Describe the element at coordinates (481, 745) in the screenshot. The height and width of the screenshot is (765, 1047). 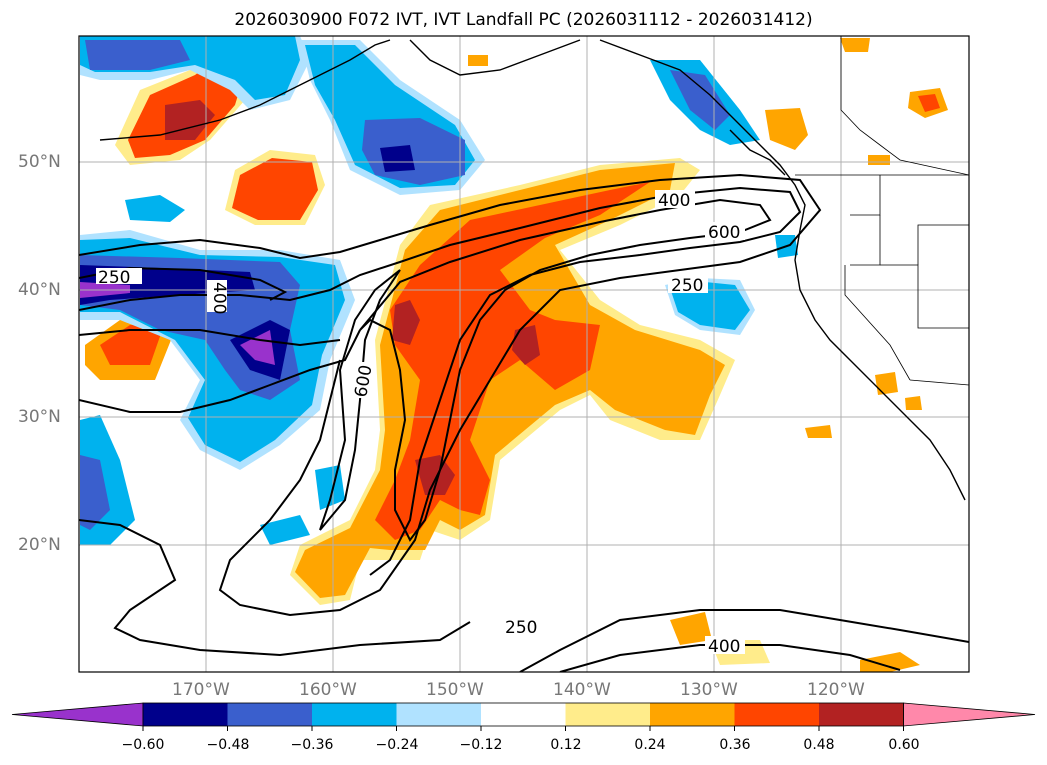
I see `colorbar-tick-label: −0.12` at that location.